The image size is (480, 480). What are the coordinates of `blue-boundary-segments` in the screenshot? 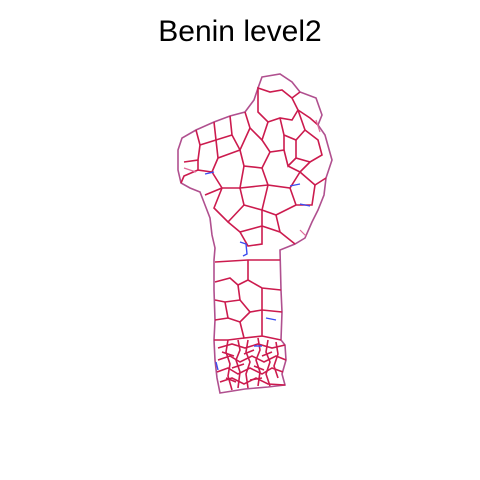 It's located at (257, 271).